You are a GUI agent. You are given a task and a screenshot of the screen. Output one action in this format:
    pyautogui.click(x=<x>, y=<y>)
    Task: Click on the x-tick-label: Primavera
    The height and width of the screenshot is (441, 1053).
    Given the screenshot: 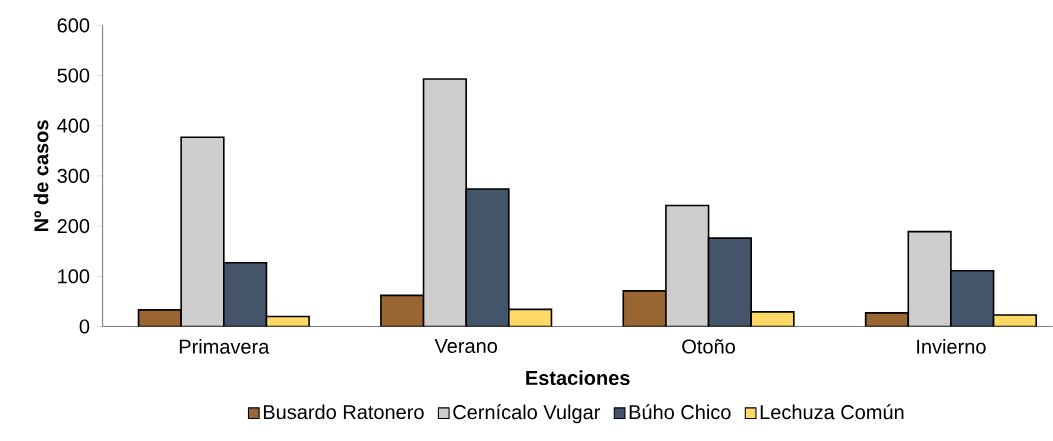 What is the action you would take?
    pyautogui.click(x=224, y=346)
    